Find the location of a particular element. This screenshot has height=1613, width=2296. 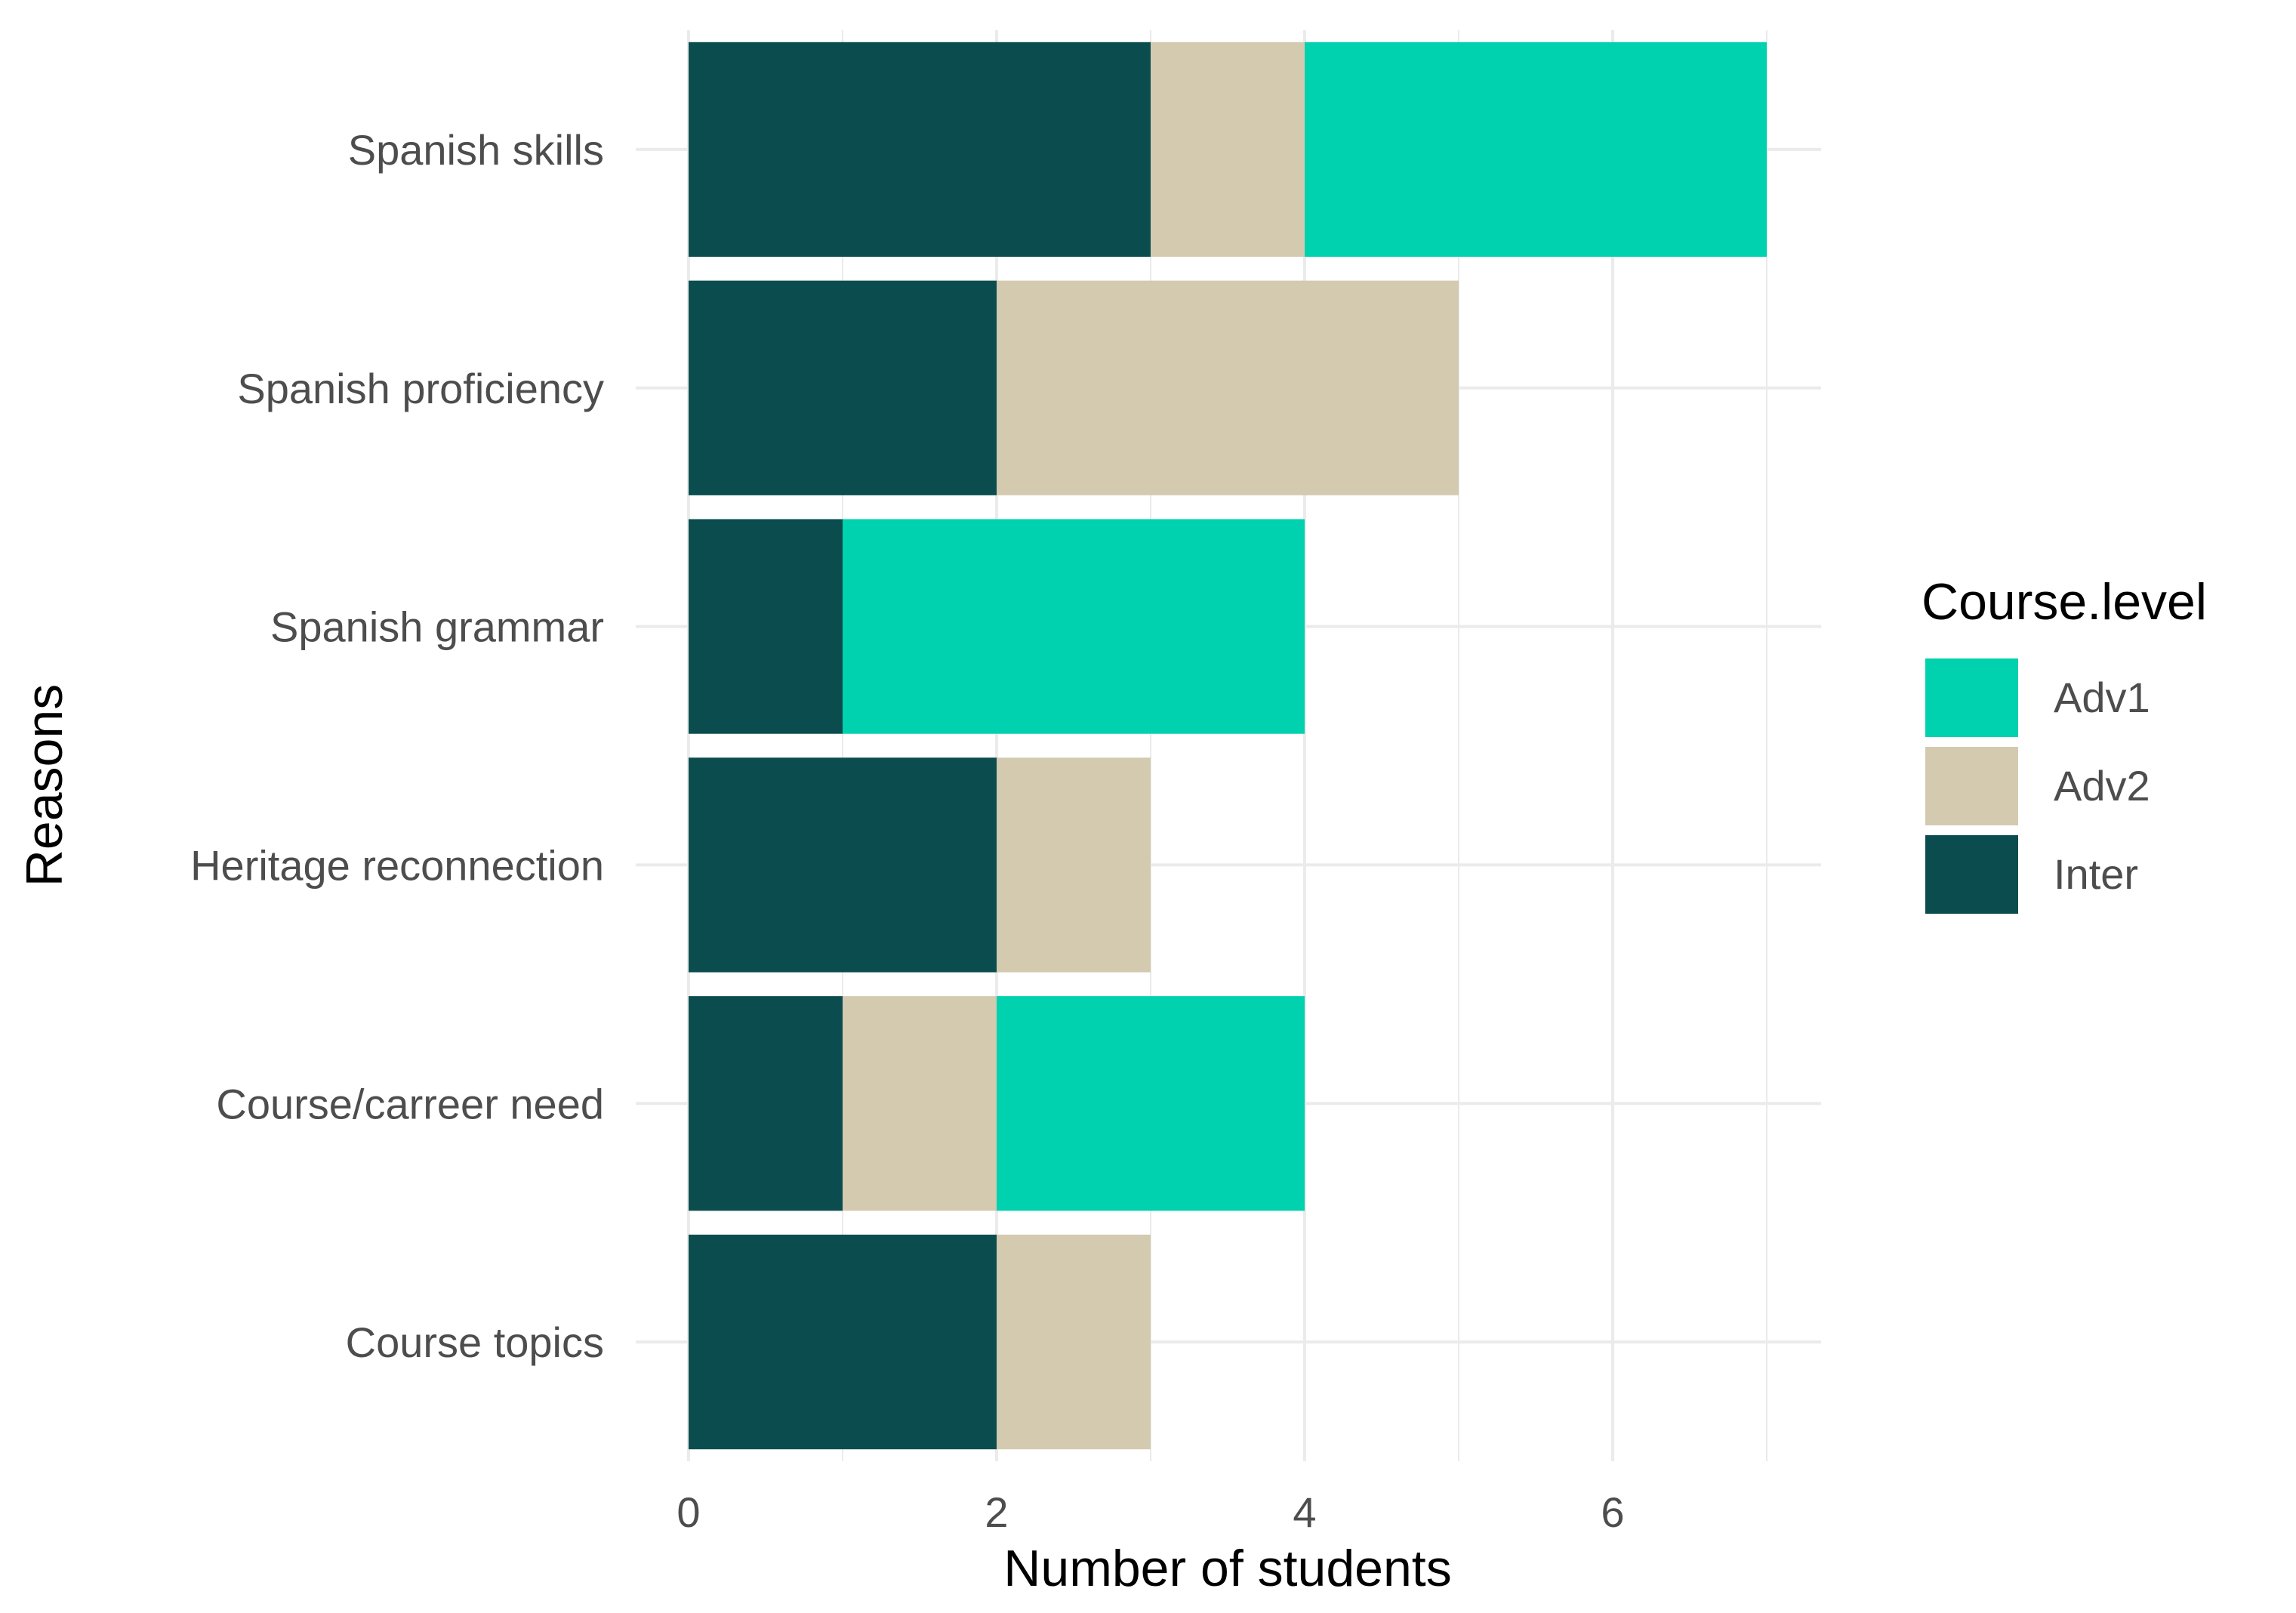

legend-items: Adv1 Adv2 Inter is located at coordinates (2038, 786).